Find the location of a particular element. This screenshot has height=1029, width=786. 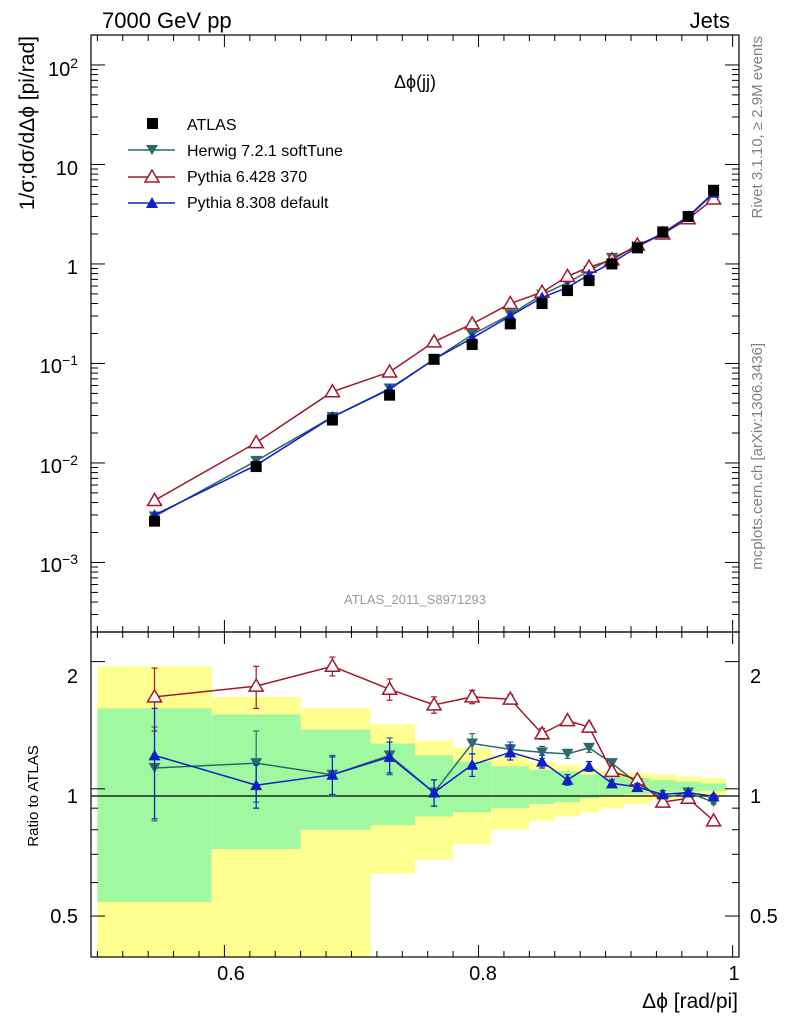

legend-entry-pythia6: Pythia 6.428 370 is located at coordinates (217, 177).